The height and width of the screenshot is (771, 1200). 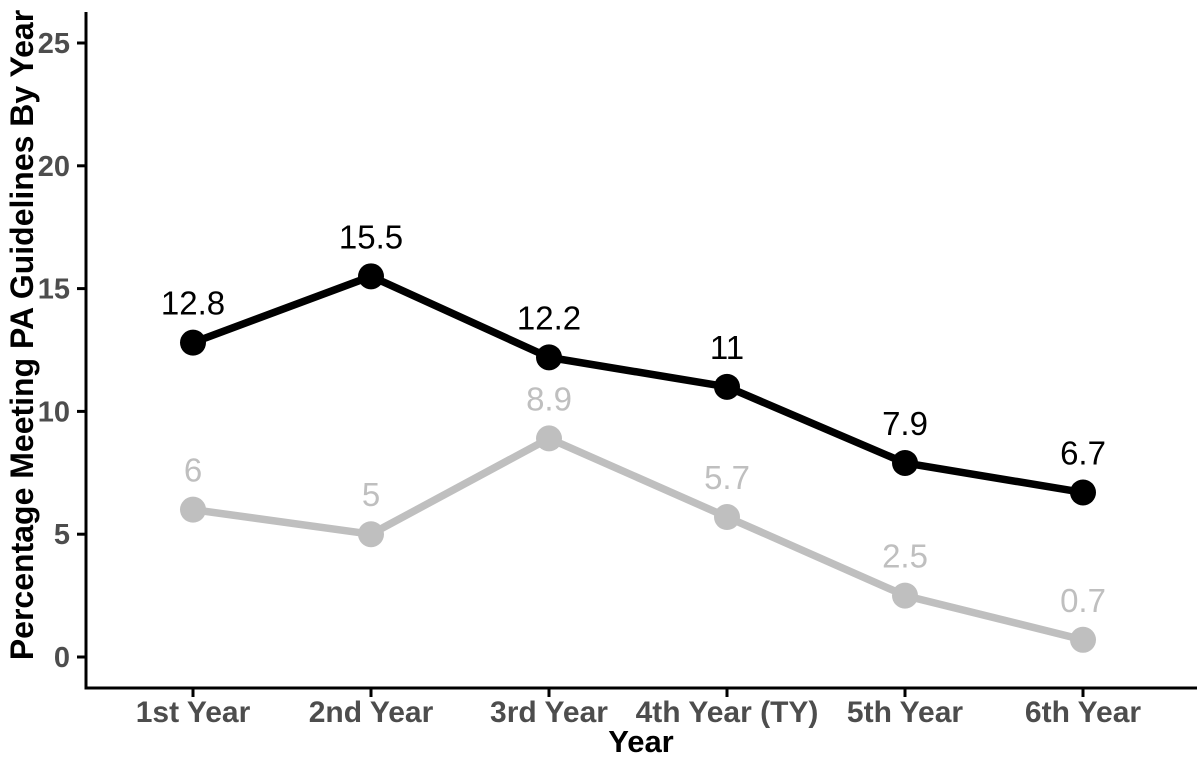 What do you see at coordinates (371, 712) in the screenshot?
I see `x-tick-label: 2nd Year` at bounding box center [371, 712].